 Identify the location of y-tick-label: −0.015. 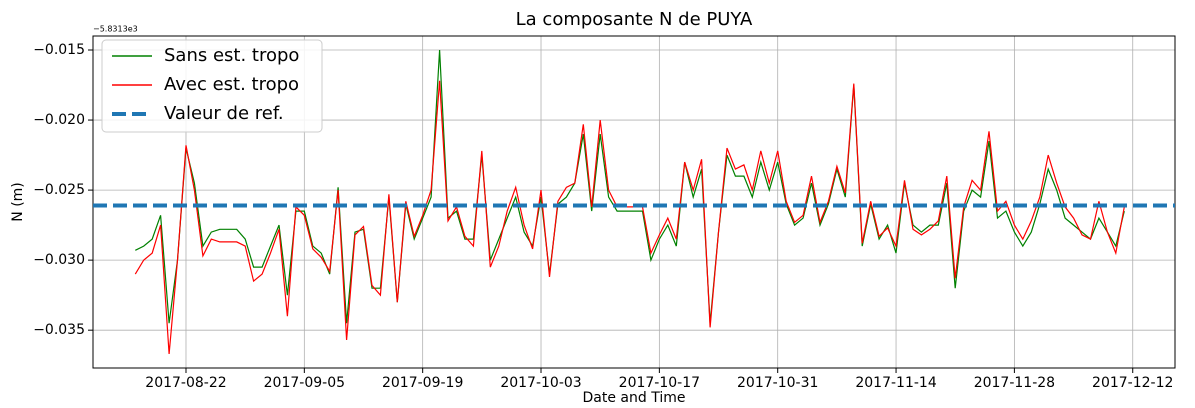
(59, 50).